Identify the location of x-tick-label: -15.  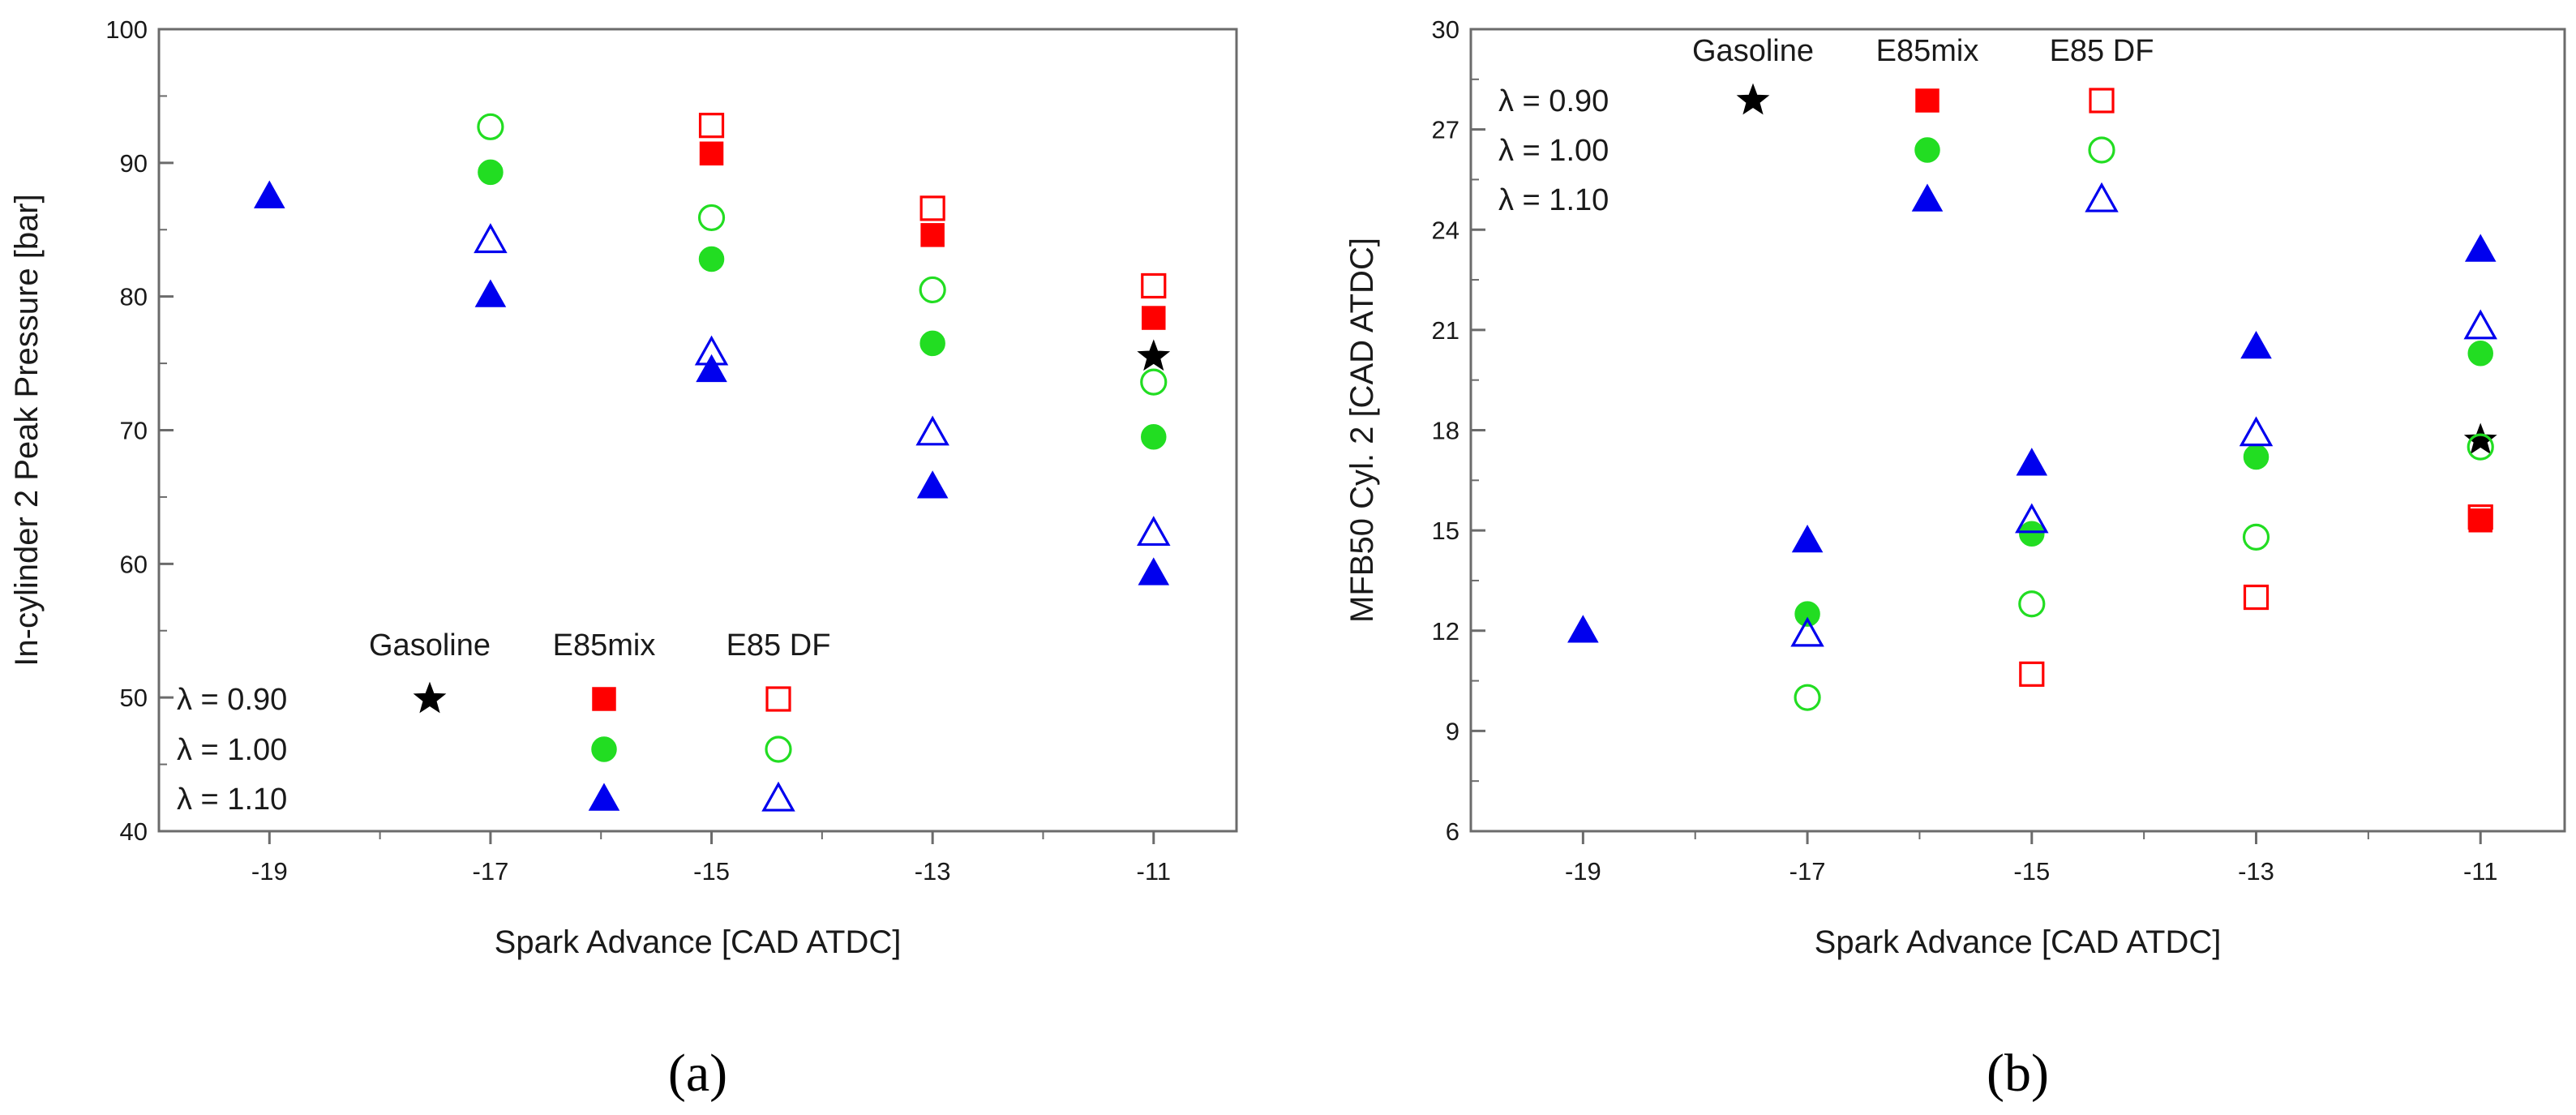
(2031, 871).